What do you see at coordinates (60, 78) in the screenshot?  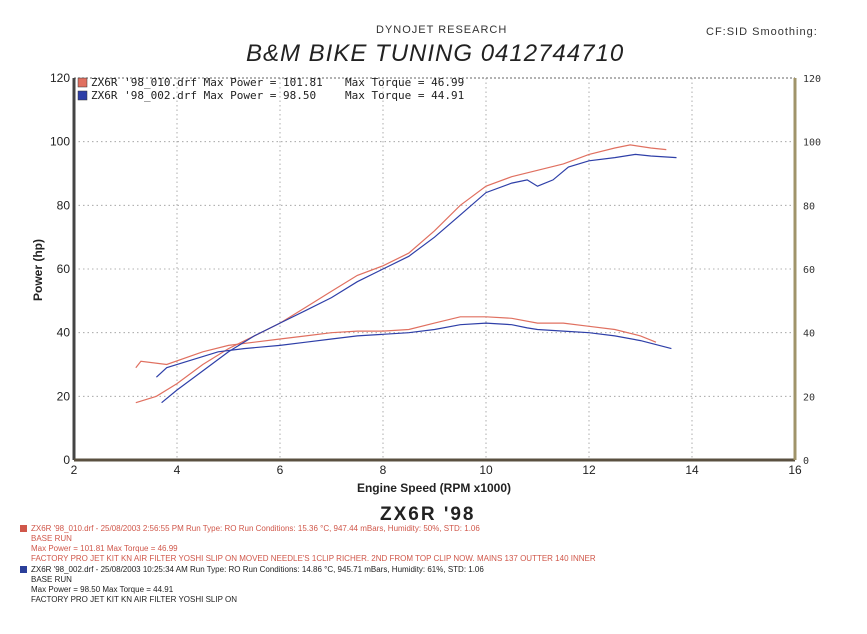 I see `y-tick-label: 120` at bounding box center [60, 78].